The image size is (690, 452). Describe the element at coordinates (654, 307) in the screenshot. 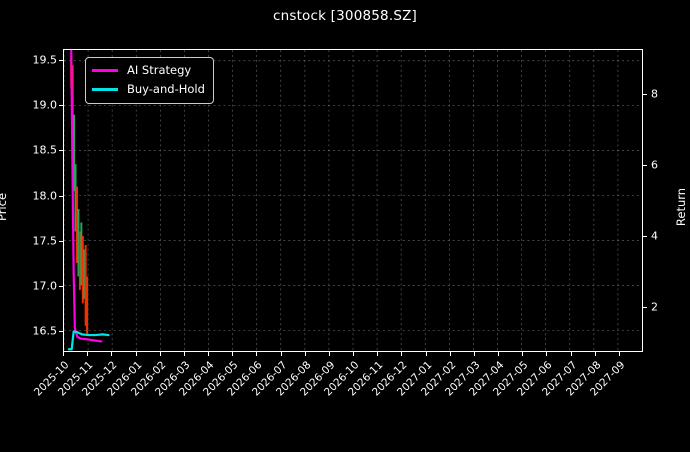

I see `y-axis-right-tick-label: 2` at that location.